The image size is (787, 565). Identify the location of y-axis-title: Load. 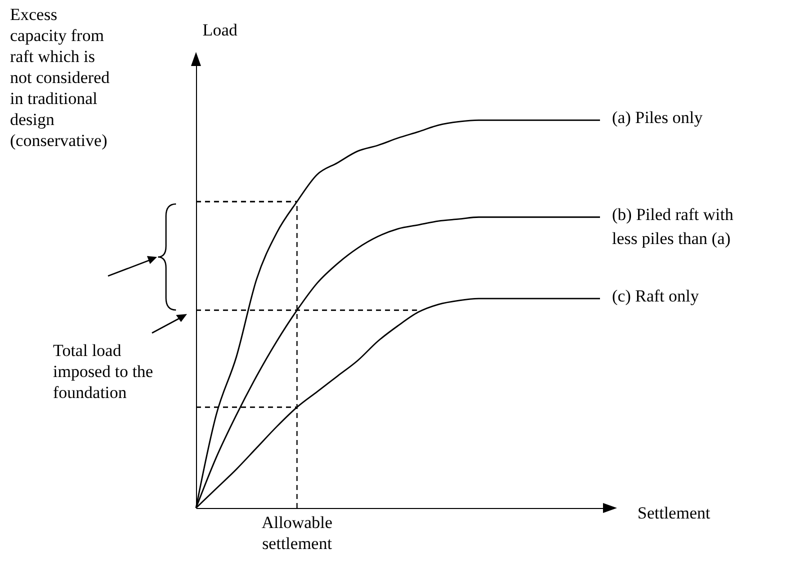
(220, 30).